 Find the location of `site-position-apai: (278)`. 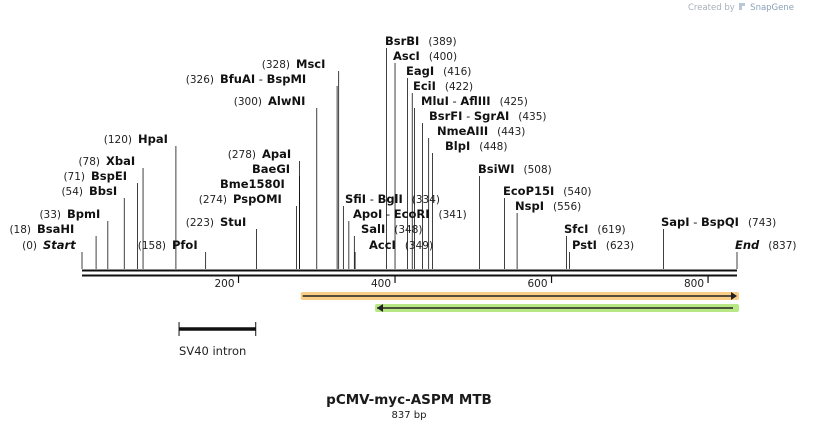

site-position-apai: (278) is located at coordinates (242, 155).